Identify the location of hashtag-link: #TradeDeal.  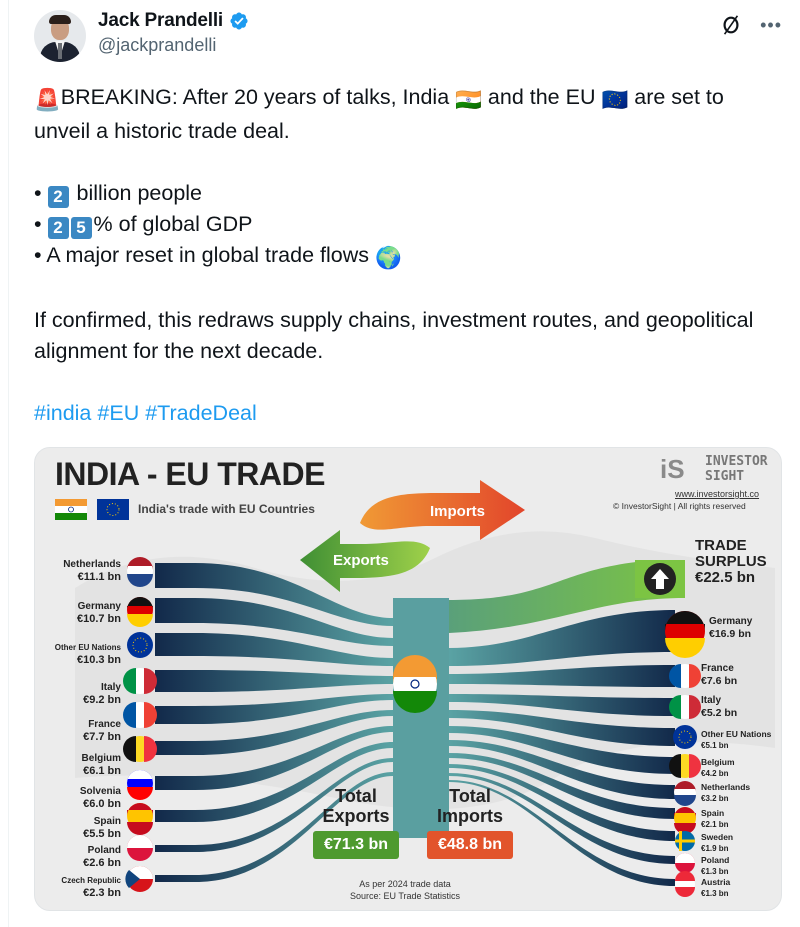
(201, 413).